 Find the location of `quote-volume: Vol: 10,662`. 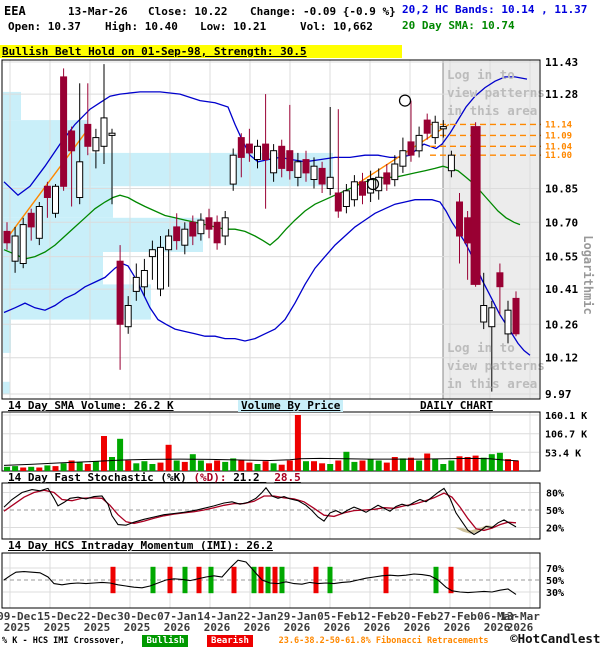

quote-volume: Vol: 10,662 is located at coordinates (336, 26).